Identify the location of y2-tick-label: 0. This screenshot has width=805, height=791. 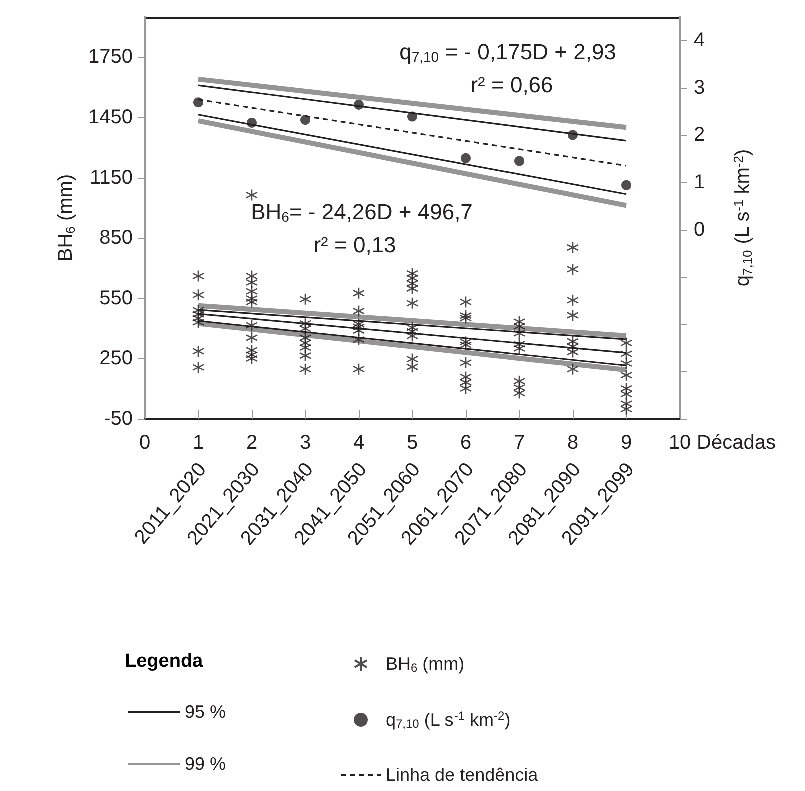
(700, 229).